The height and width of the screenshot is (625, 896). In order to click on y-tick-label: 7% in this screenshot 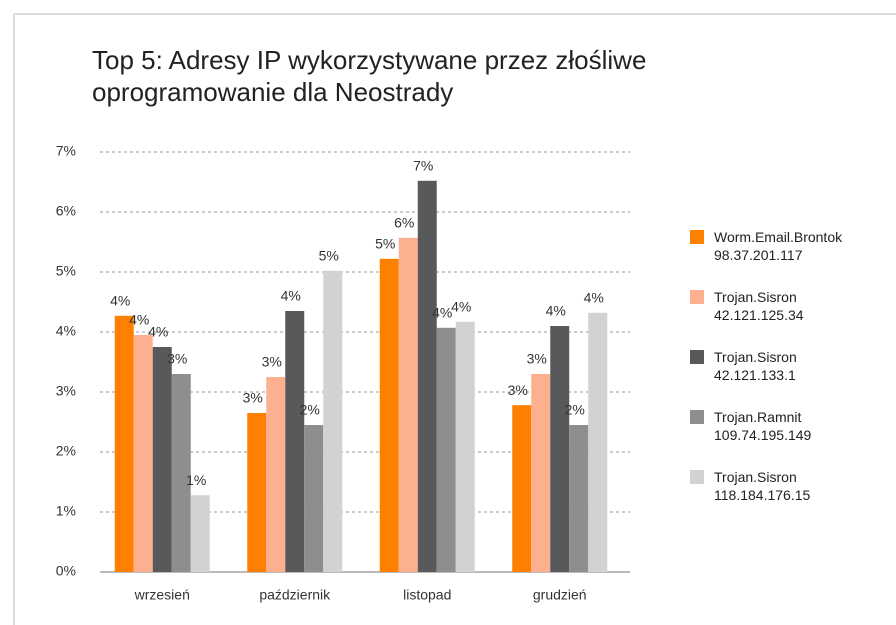, I will do `click(66, 151)`.